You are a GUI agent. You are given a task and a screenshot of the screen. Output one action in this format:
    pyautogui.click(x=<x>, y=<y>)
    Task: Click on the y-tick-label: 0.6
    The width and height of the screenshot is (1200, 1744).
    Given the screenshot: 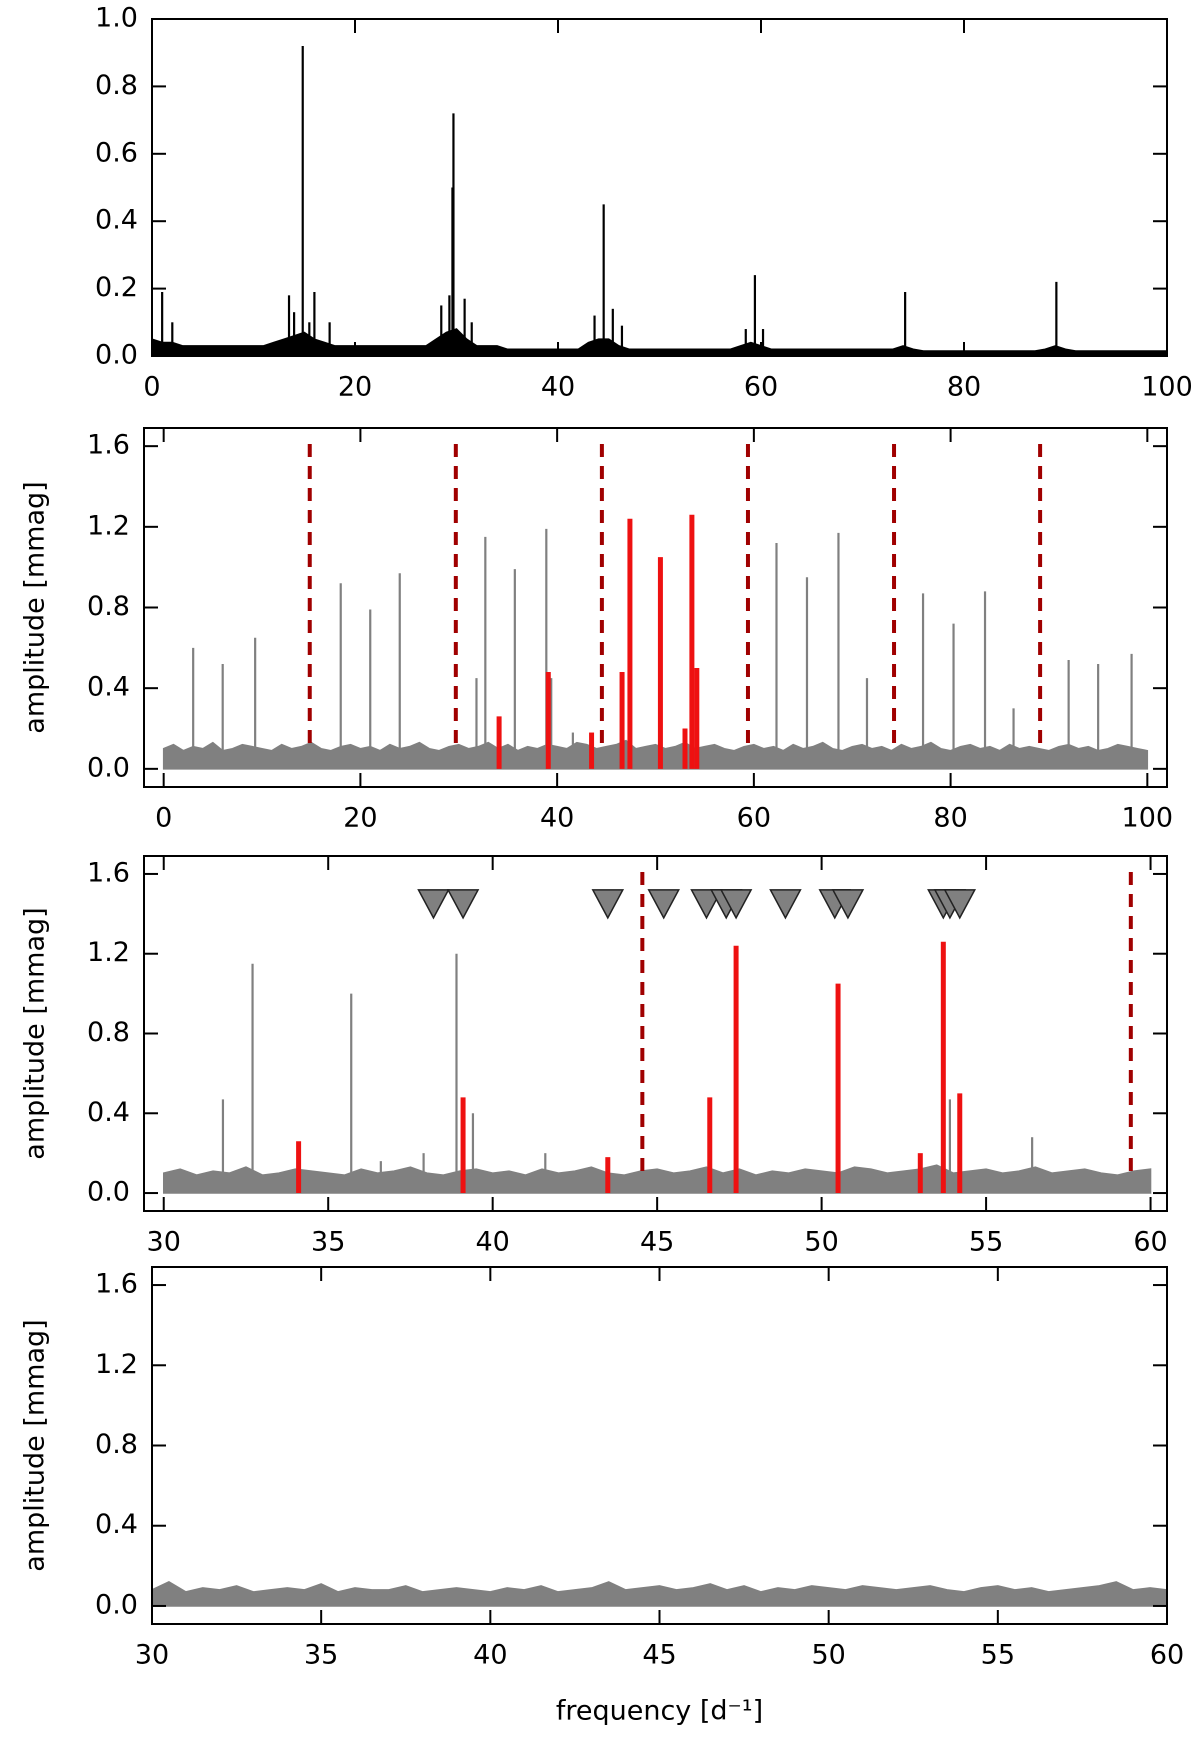 What is the action you would take?
    pyautogui.click(x=116, y=152)
    